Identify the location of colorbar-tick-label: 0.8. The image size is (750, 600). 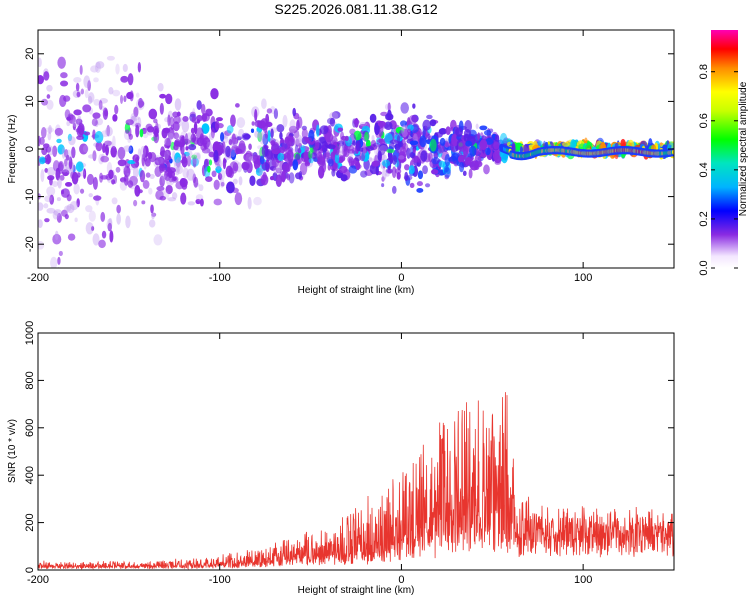
(704, 71).